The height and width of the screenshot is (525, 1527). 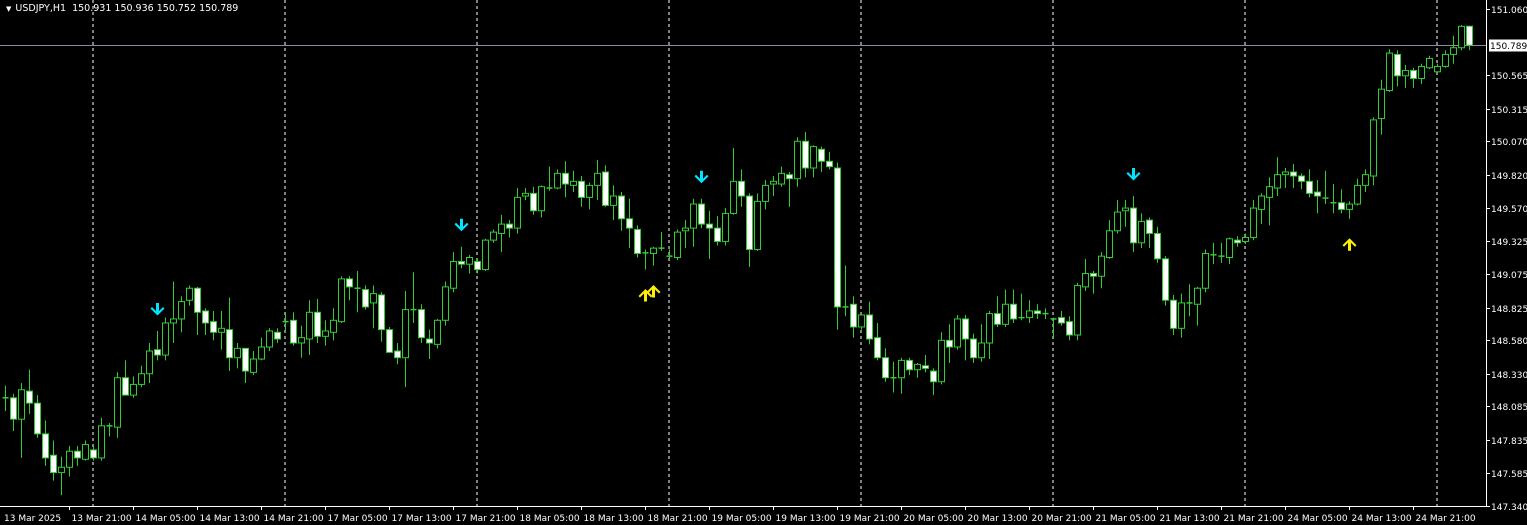 I want to click on low-value: 150.752, so click(x=176, y=8).